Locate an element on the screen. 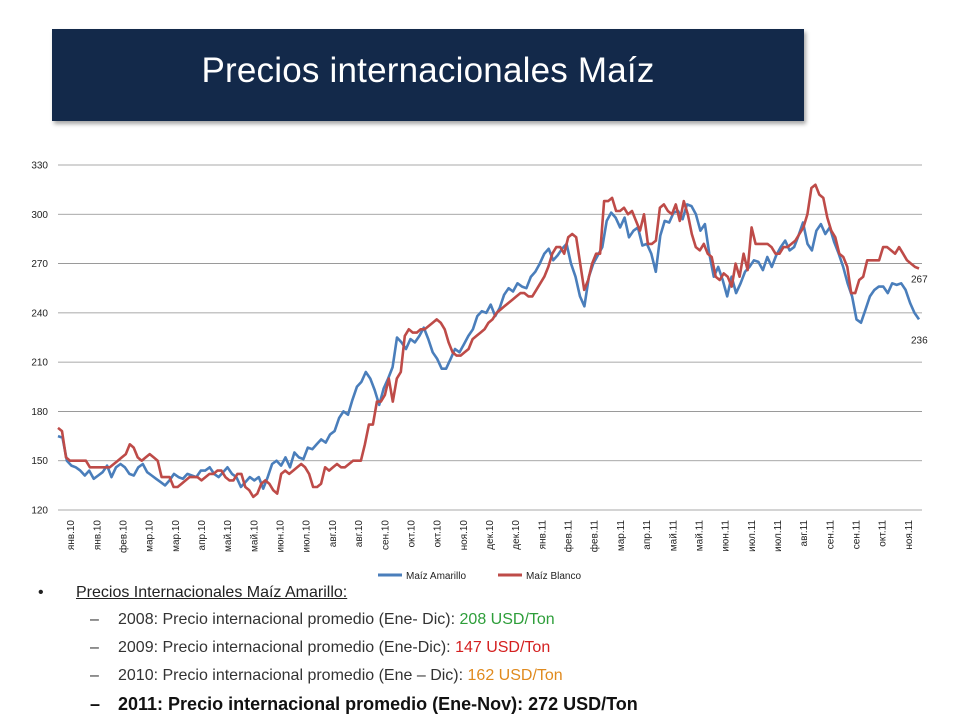 The width and height of the screenshot is (960, 720). y-tick-label: 300 is located at coordinates (39, 215).